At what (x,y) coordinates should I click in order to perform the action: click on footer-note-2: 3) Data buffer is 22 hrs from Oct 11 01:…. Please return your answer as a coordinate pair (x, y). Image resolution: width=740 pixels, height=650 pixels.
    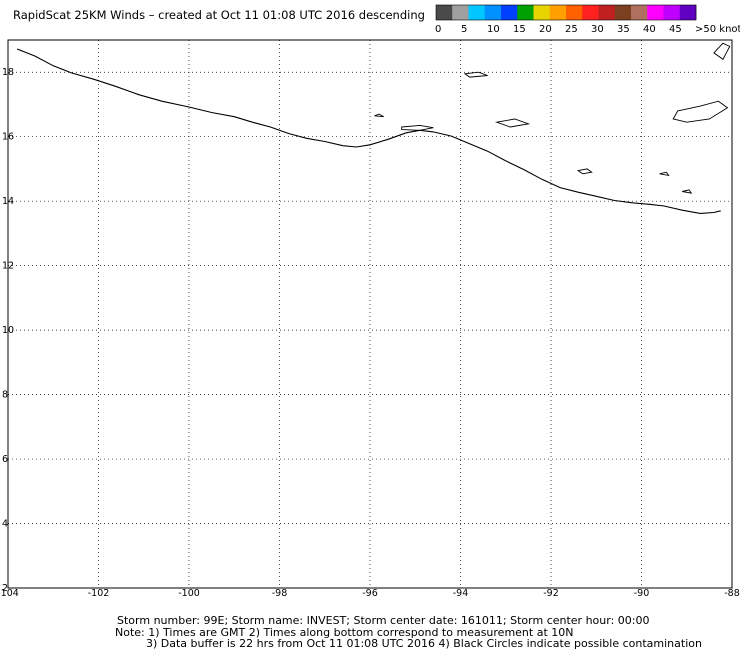
    Looking at the image, I should click on (424, 643).